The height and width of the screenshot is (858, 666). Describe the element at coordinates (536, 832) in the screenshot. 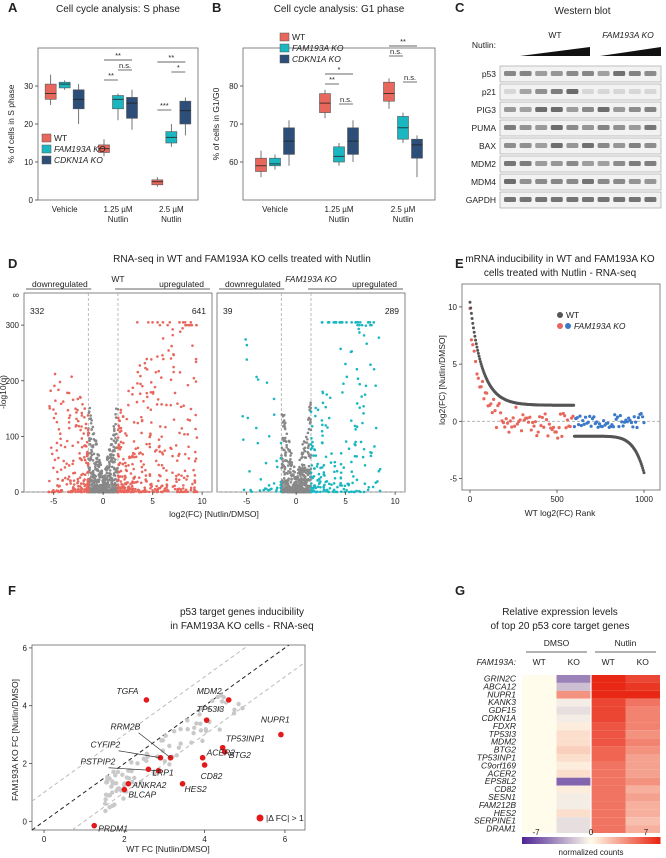

I see `panel-G-colorbar-min: -7` at that location.